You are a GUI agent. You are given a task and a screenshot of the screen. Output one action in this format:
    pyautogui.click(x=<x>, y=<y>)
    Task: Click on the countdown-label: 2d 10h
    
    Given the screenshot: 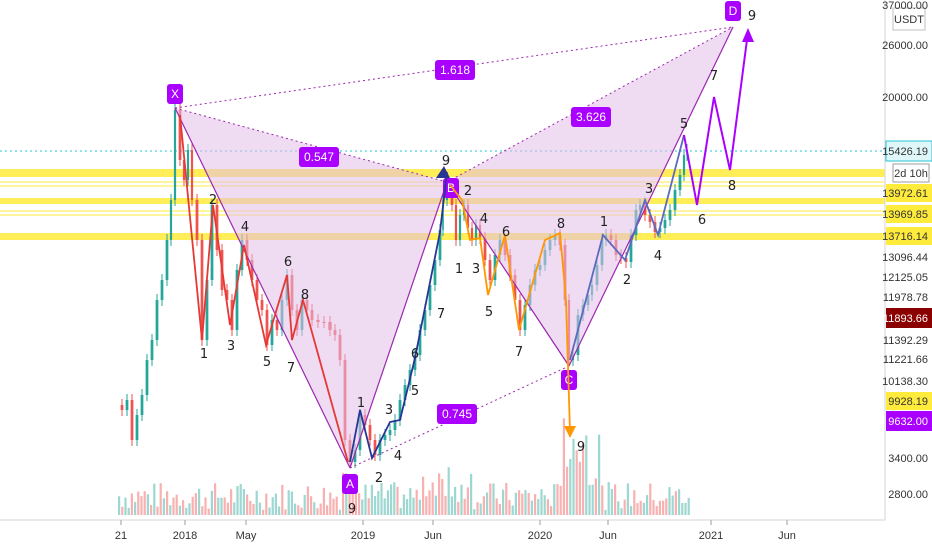 What is the action you would take?
    pyautogui.click(x=911, y=174)
    